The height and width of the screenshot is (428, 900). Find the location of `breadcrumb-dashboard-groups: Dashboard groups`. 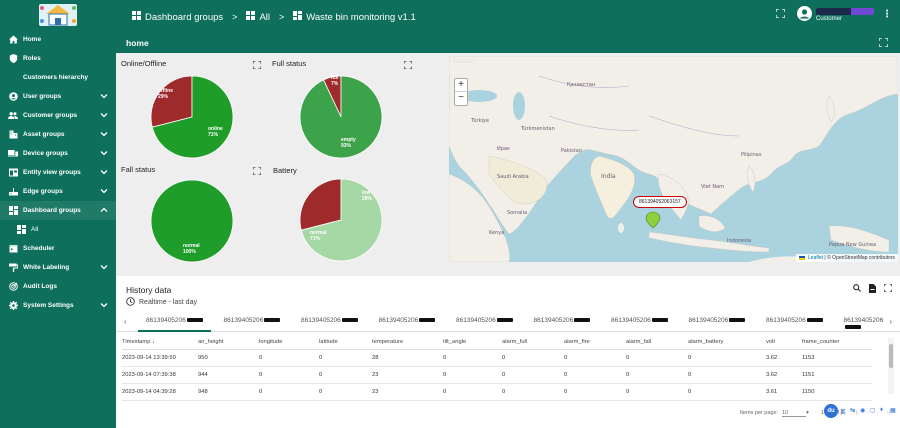

breadcrumb-dashboard-groups: Dashboard groups is located at coordinates (184, 17).